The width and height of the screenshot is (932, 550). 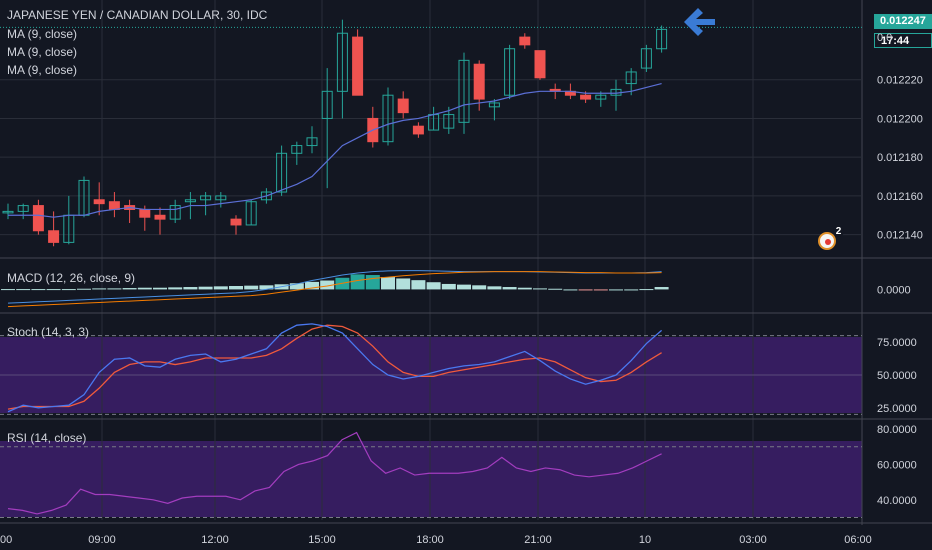 What do you see at coordinates (645, 540) in the screenshot?
I see `time-tick-label: 10` at bounding box center [645, 540].